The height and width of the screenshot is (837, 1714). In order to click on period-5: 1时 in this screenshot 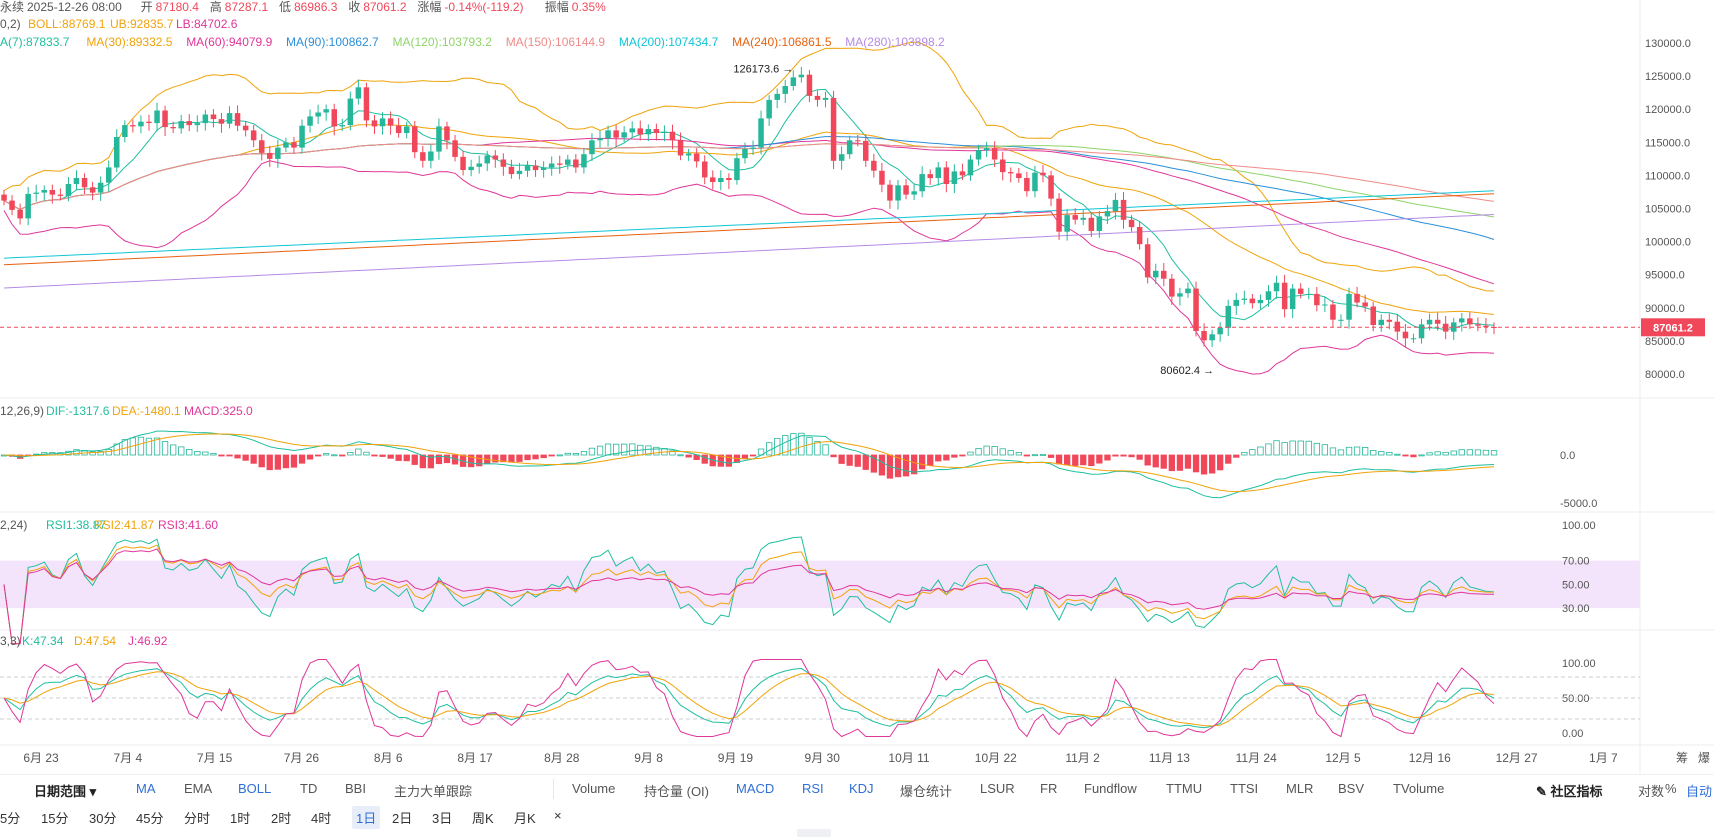, I will do `click(240, 818)`.